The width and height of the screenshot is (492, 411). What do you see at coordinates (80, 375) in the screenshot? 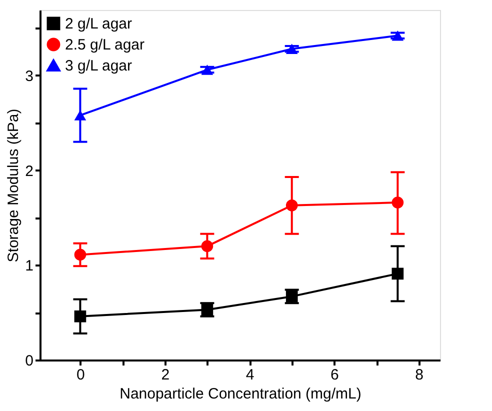
I see `x-tick-label: 0` at bounding box center [80, 375].